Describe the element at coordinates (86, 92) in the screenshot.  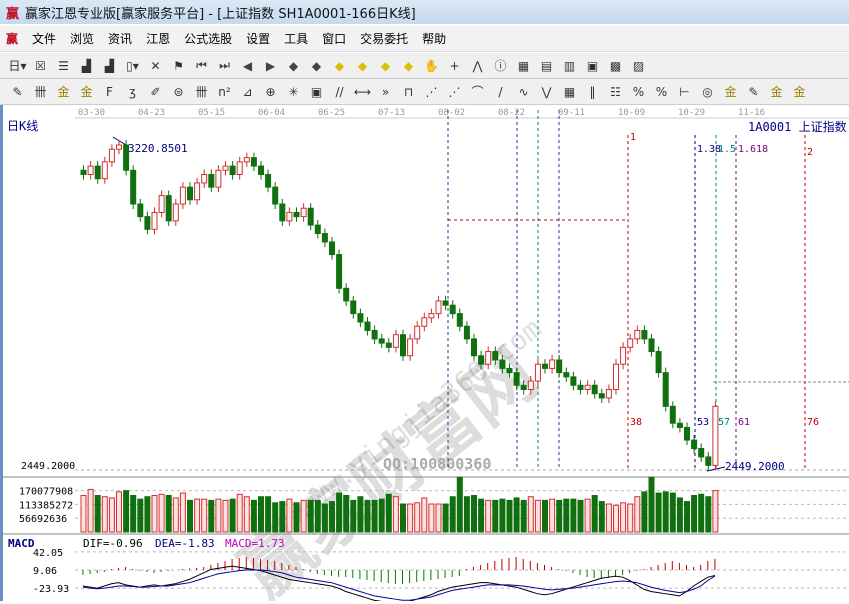
I see `gold2-icon: 金` at that location.